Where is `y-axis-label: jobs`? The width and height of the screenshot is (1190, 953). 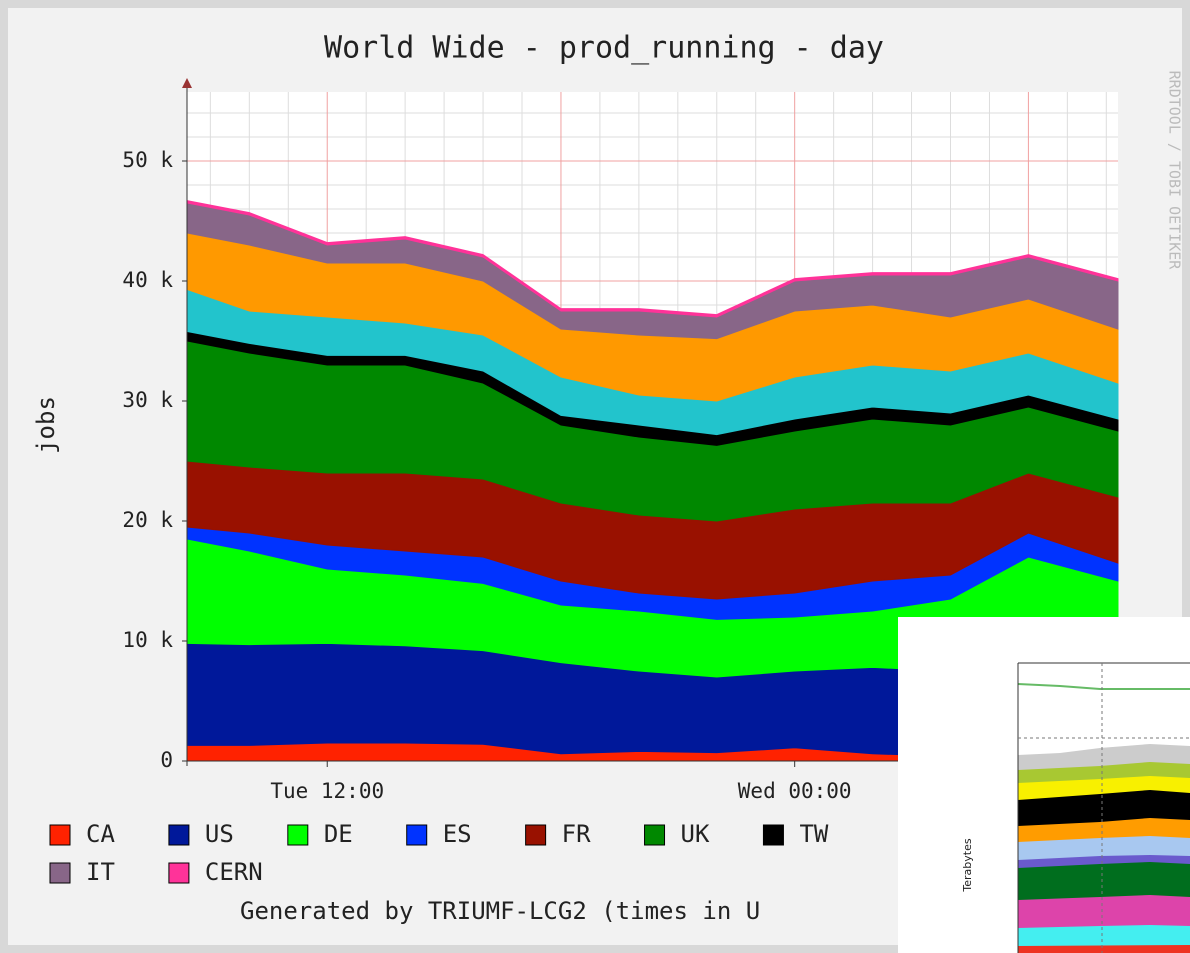 y-axis-label: jobs is located at coordinates (46, 425).